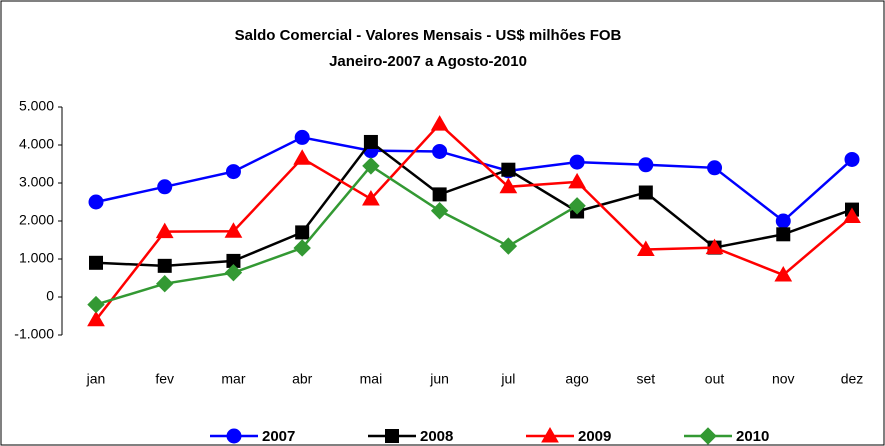  I want to click on x-tick-label: mai, so click(371, 379).